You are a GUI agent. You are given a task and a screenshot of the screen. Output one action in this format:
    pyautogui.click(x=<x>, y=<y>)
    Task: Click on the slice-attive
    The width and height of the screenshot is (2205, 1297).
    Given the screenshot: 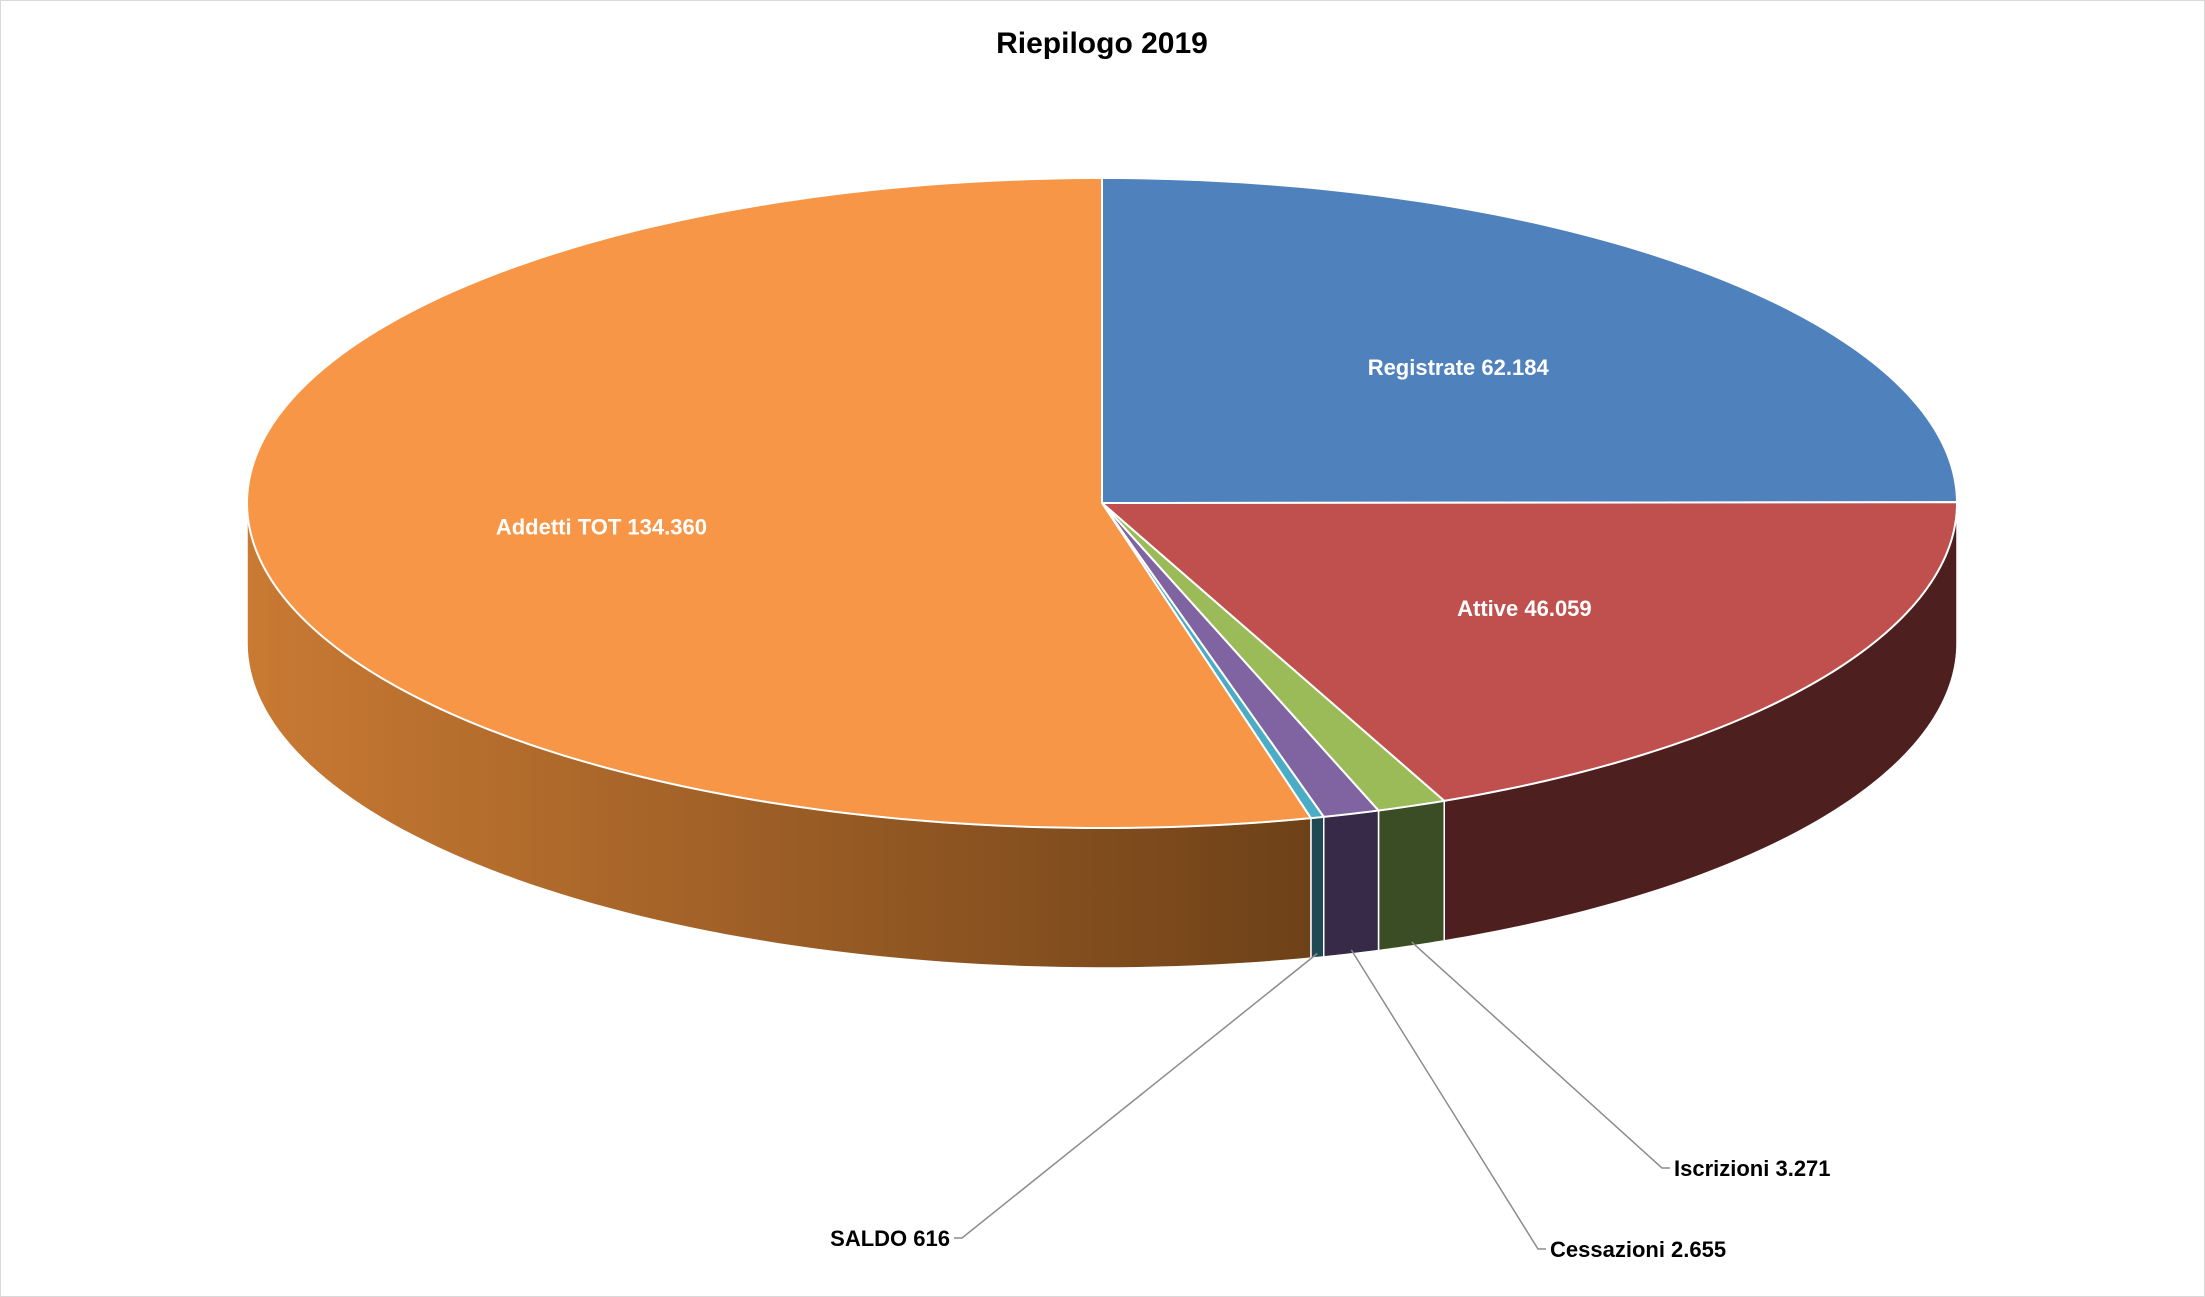 What is the action you would take?
    pyautogui.click(x=1529, y=651)
    